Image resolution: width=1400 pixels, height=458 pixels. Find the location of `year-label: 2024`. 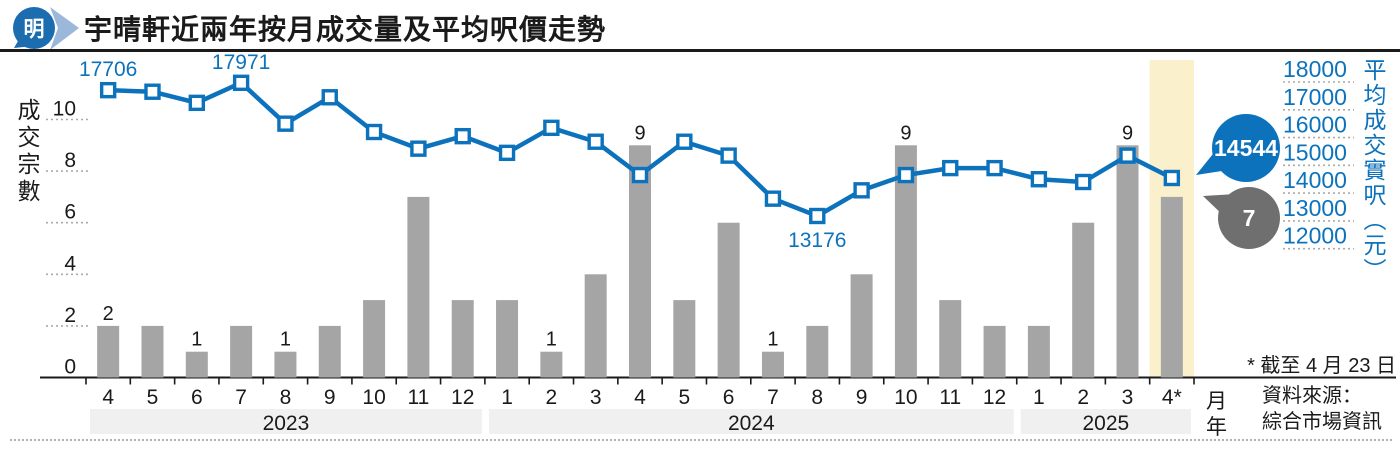

year-label: 2024 is located at coordinates (751, 423).